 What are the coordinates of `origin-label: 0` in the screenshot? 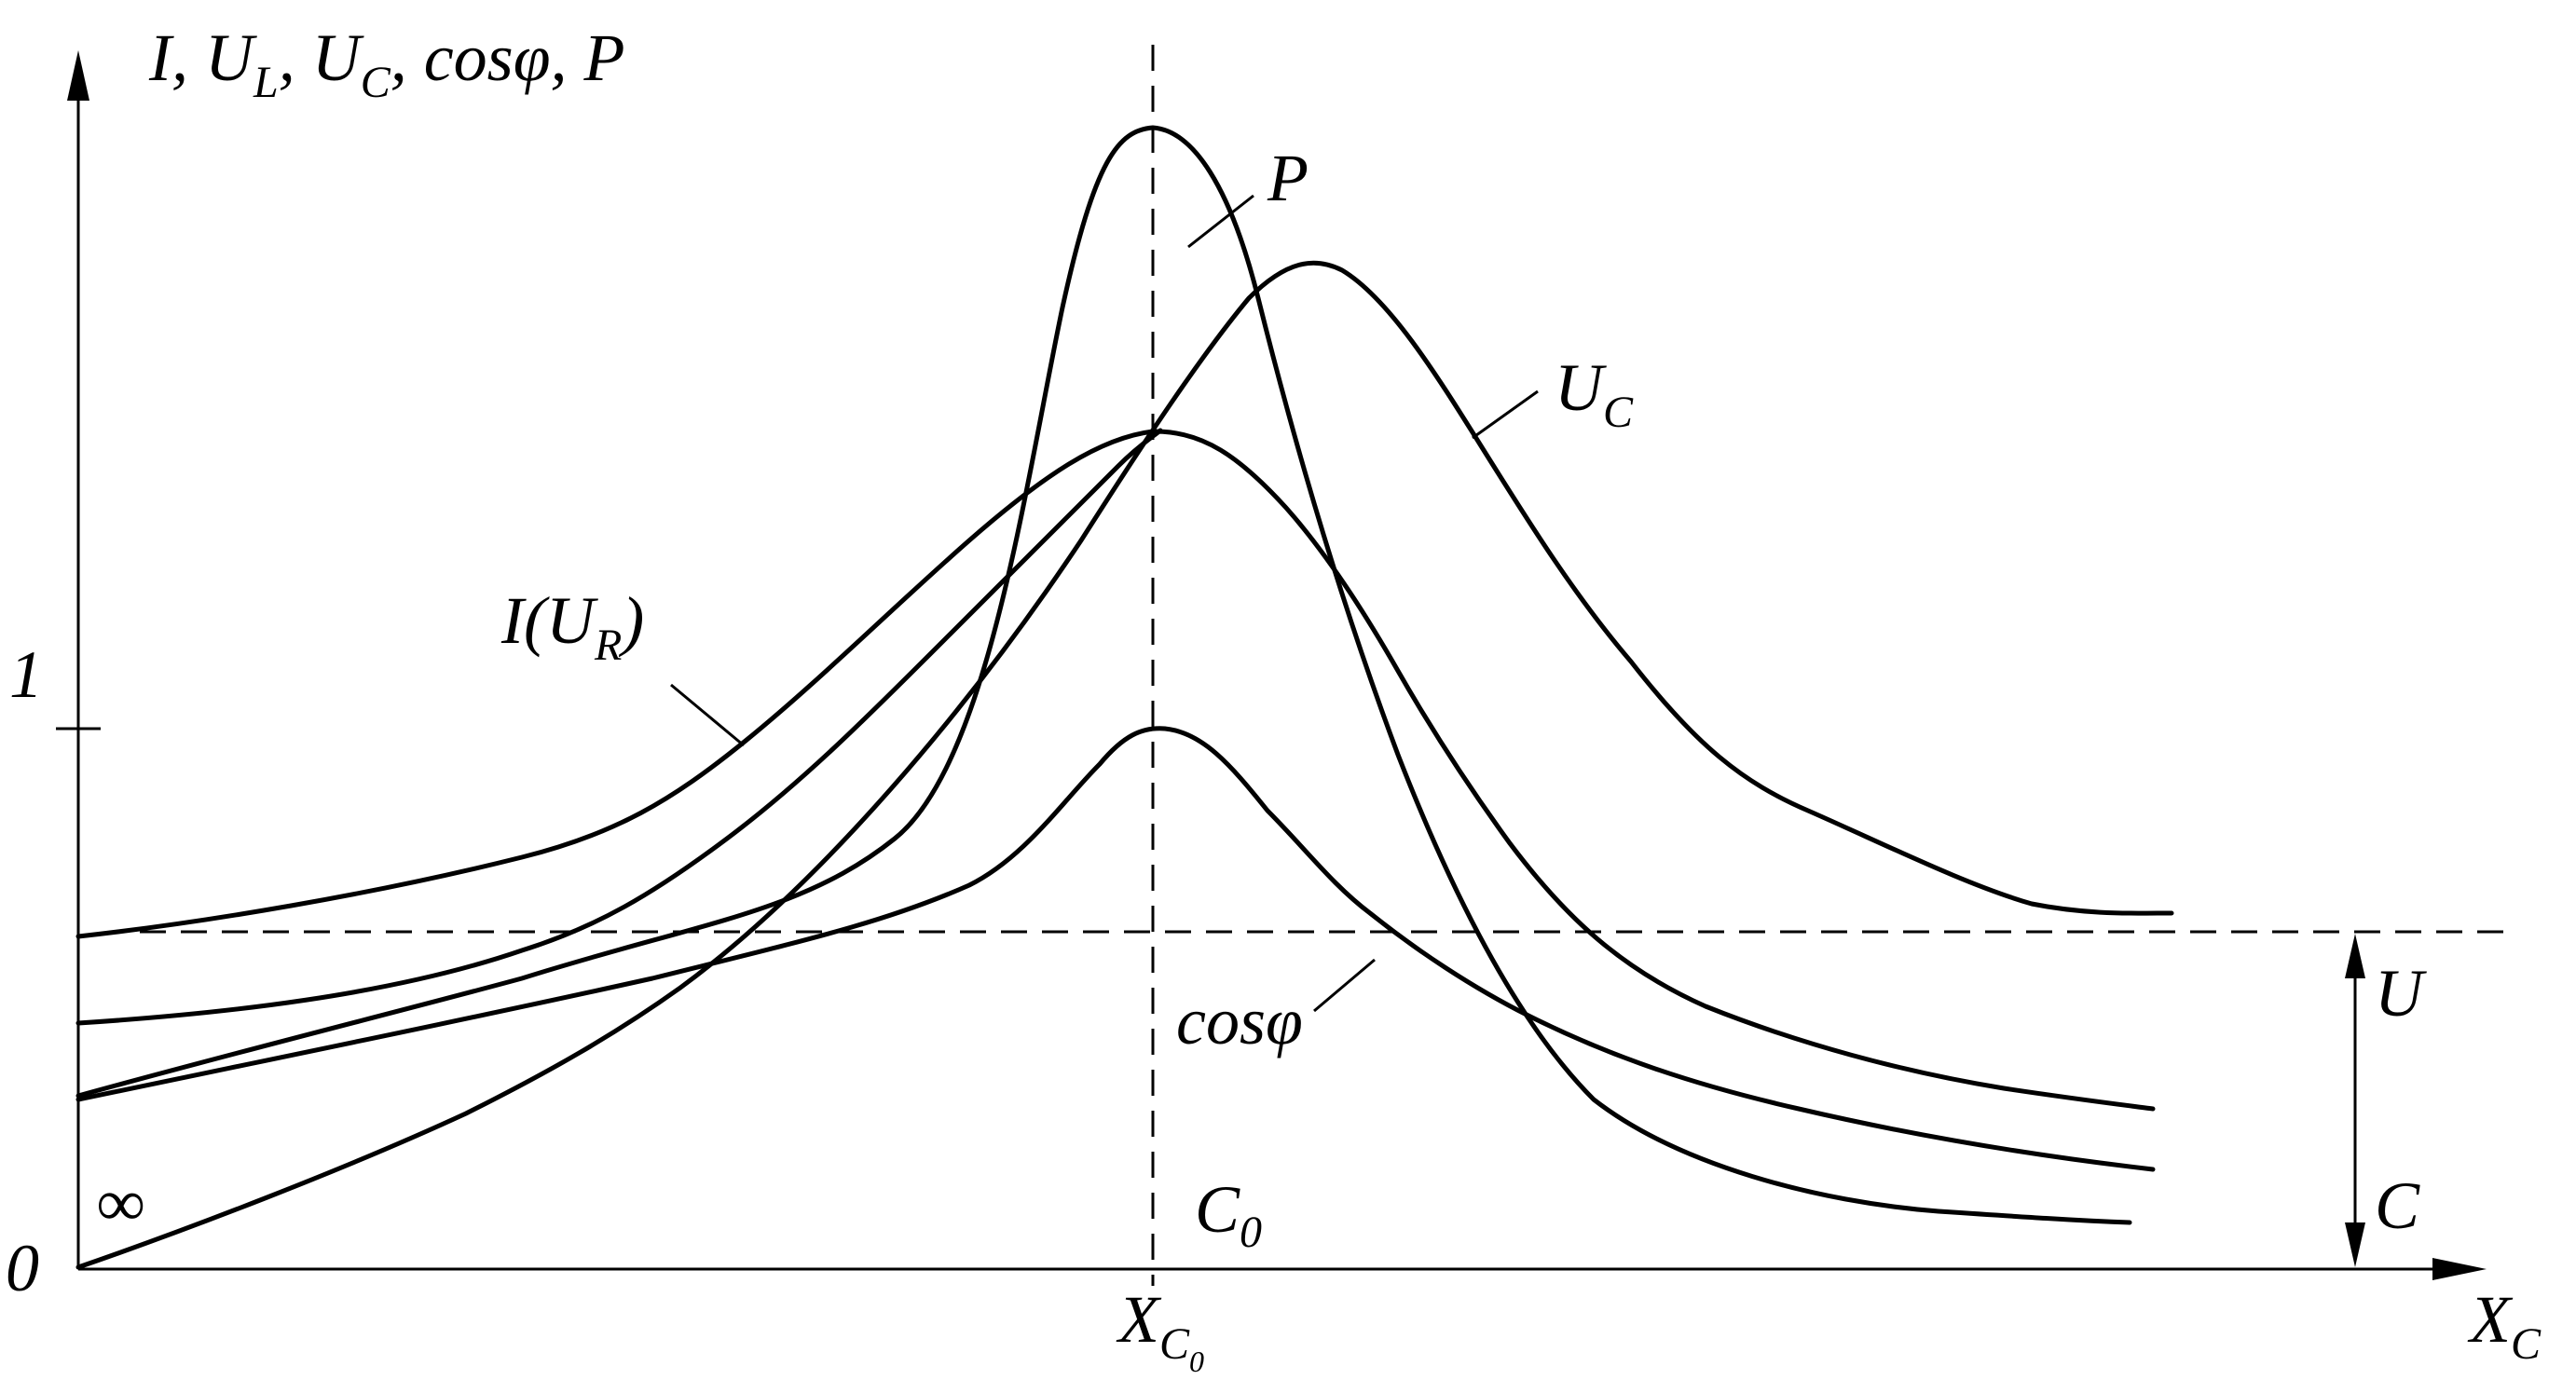 It's located at (22, 1268).